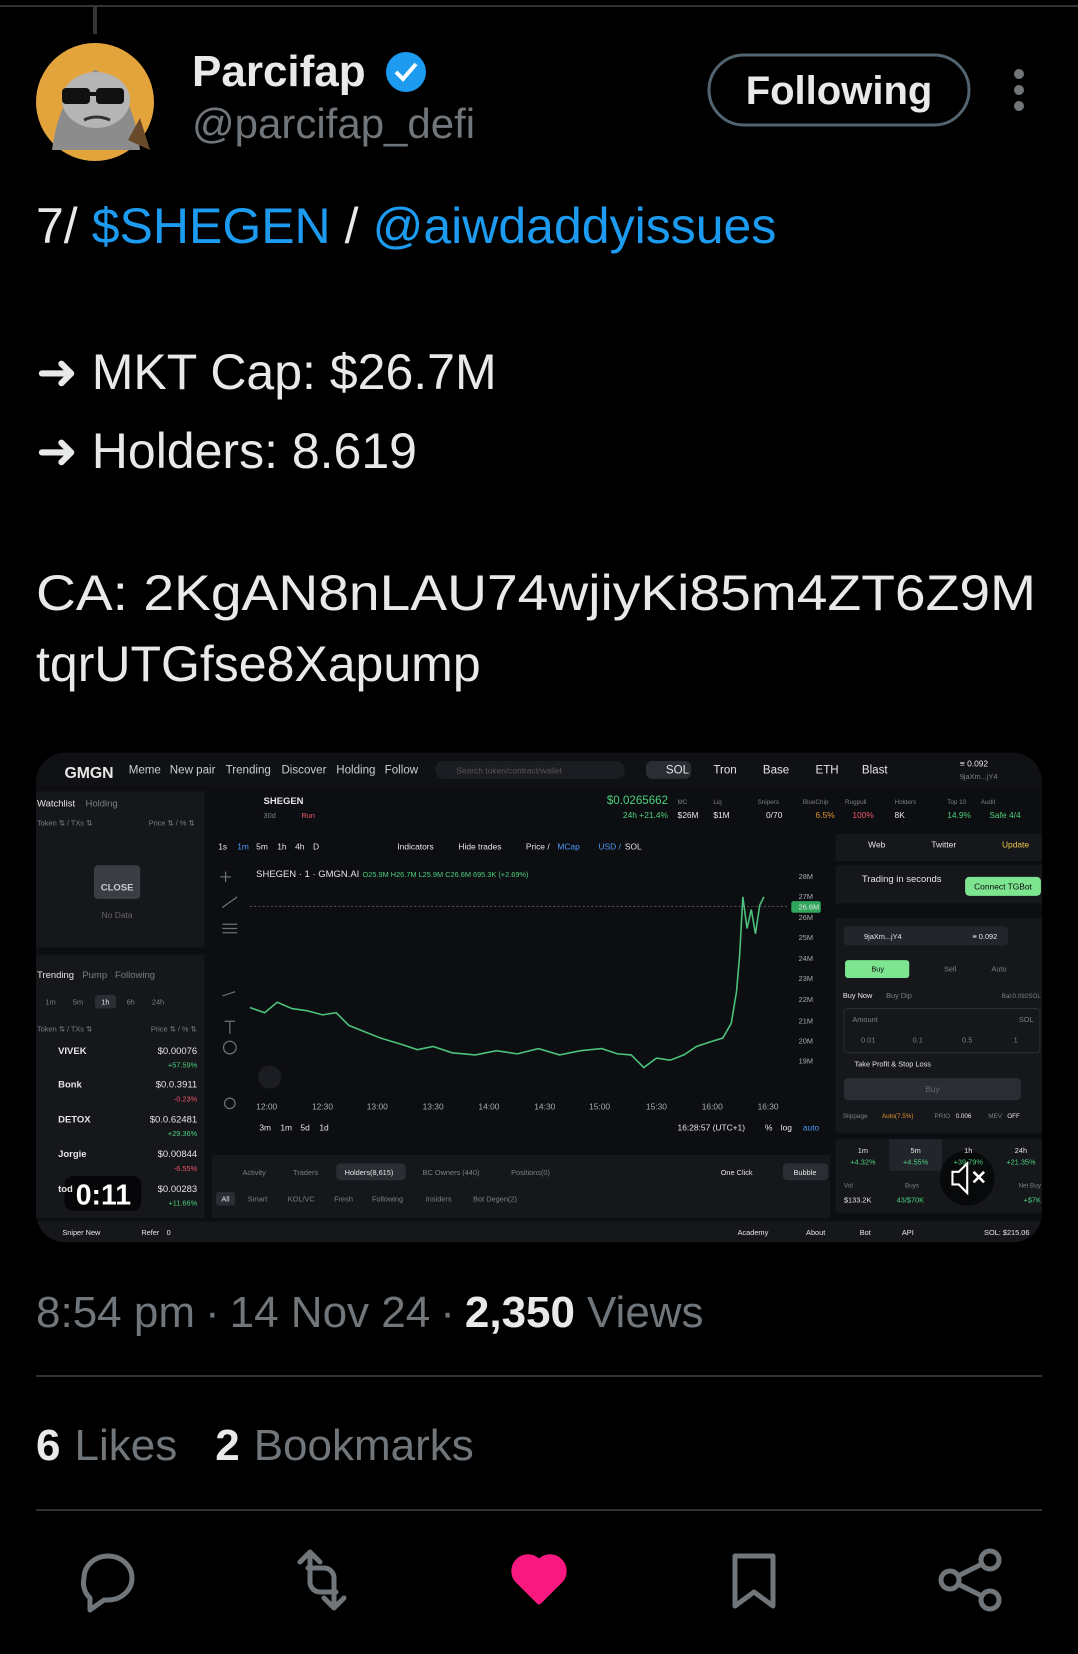 The image size is (1078, 1654). What do you see at coordinates (1019, 90) in the screenshot?
I see `more-menu` at bounding box center [1019, 90].